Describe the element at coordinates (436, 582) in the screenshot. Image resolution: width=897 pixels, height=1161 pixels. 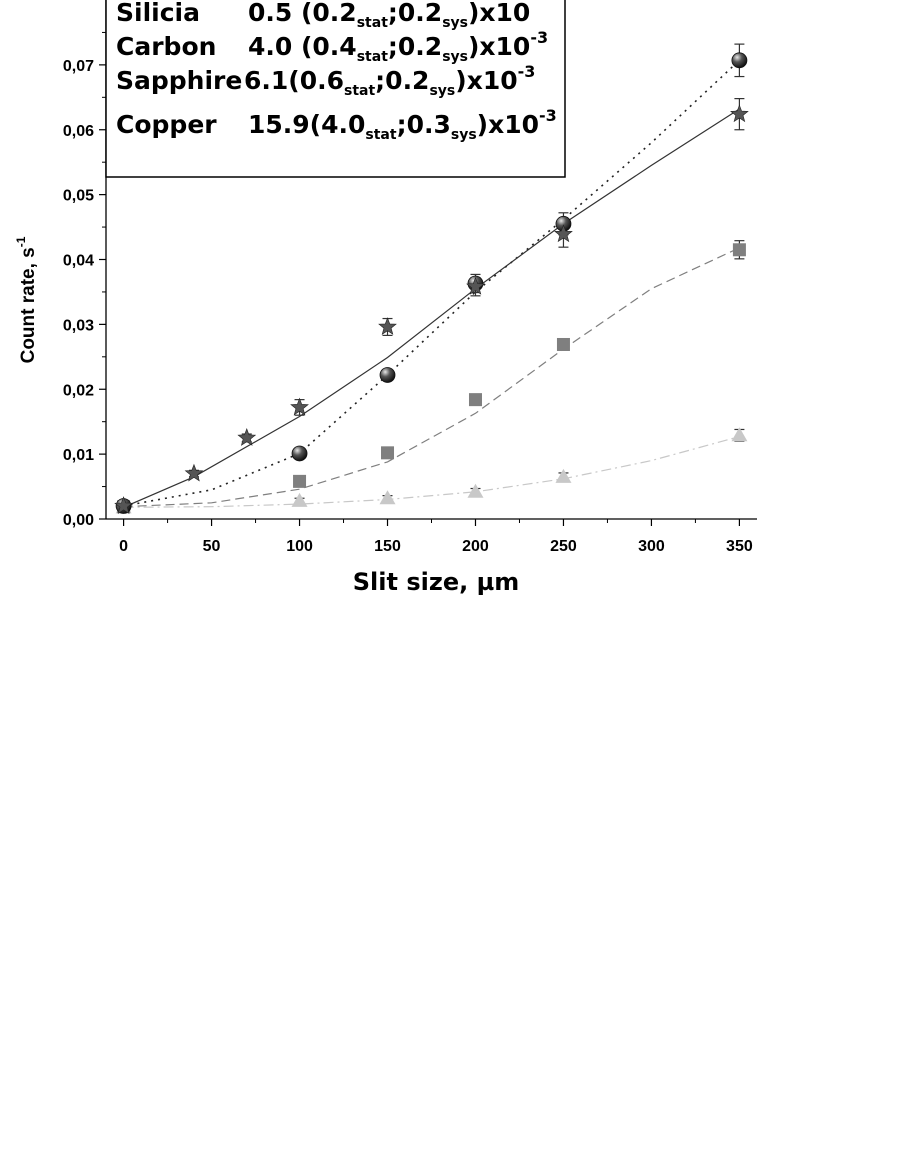
I see `x-axis-title: Slit size, µm` at that location.